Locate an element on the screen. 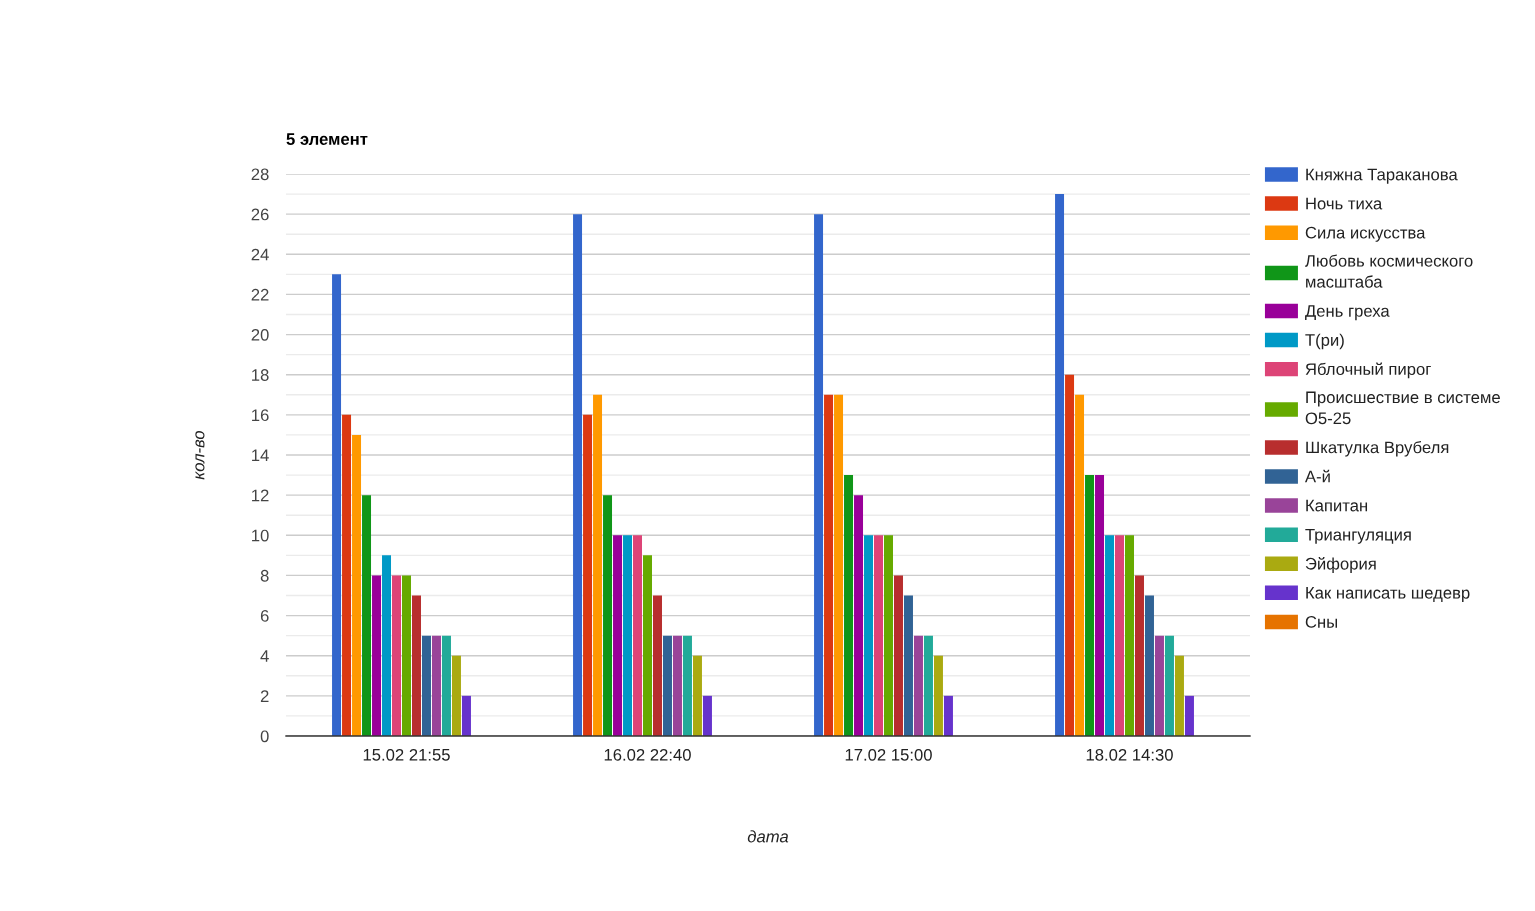  x-axis-title: дата is located at coordinates (768, 836).